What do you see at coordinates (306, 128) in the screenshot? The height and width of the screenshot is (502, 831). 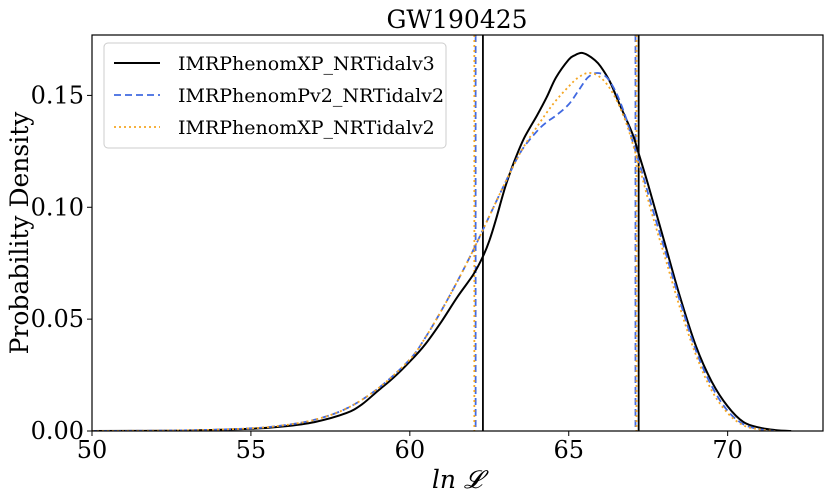 I see `legend-label-IMRPhenomXP_NRTidalv2: IMRPhenomXP_NRTidalv2` at bounding box center [306, 128].